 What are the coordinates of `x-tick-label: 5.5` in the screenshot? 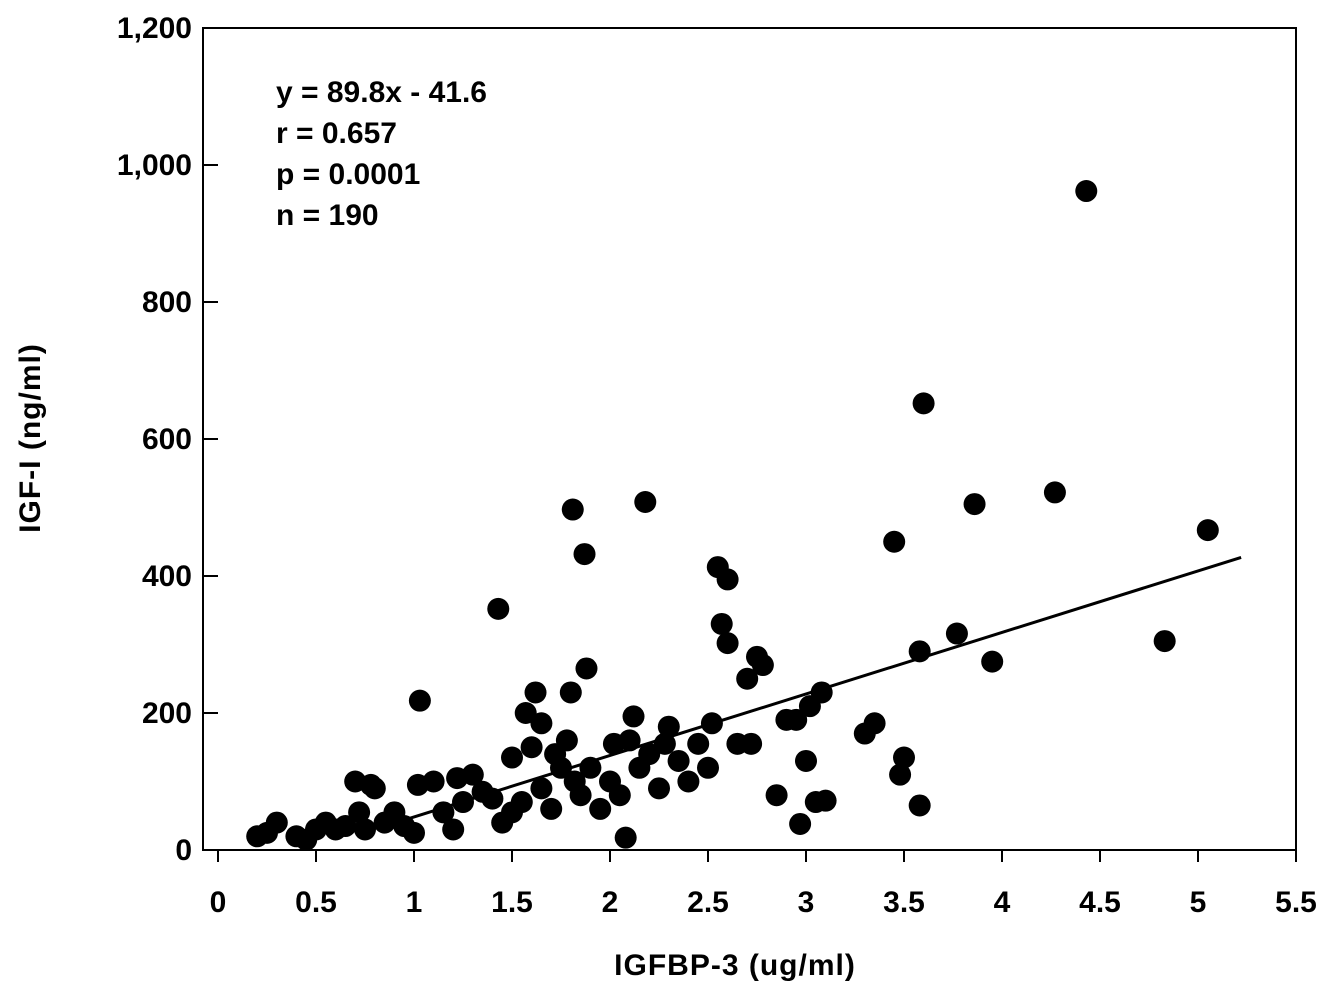 It's located at (1296, 902).